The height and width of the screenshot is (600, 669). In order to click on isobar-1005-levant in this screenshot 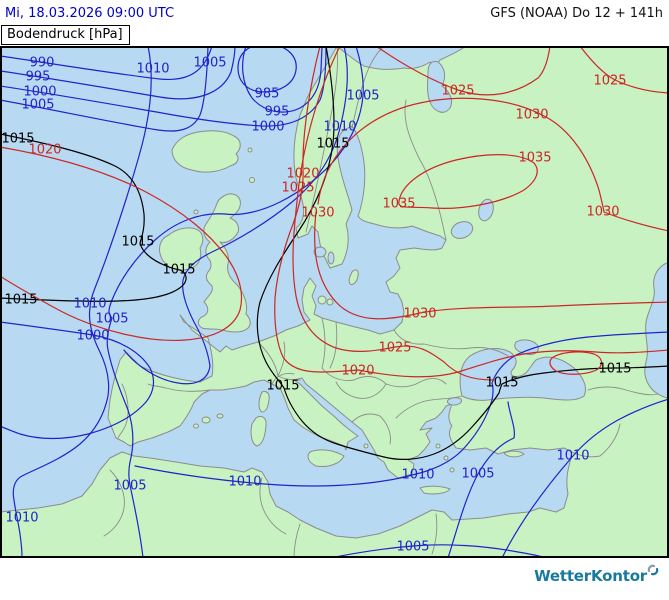, I will do `click(481, 479)`.